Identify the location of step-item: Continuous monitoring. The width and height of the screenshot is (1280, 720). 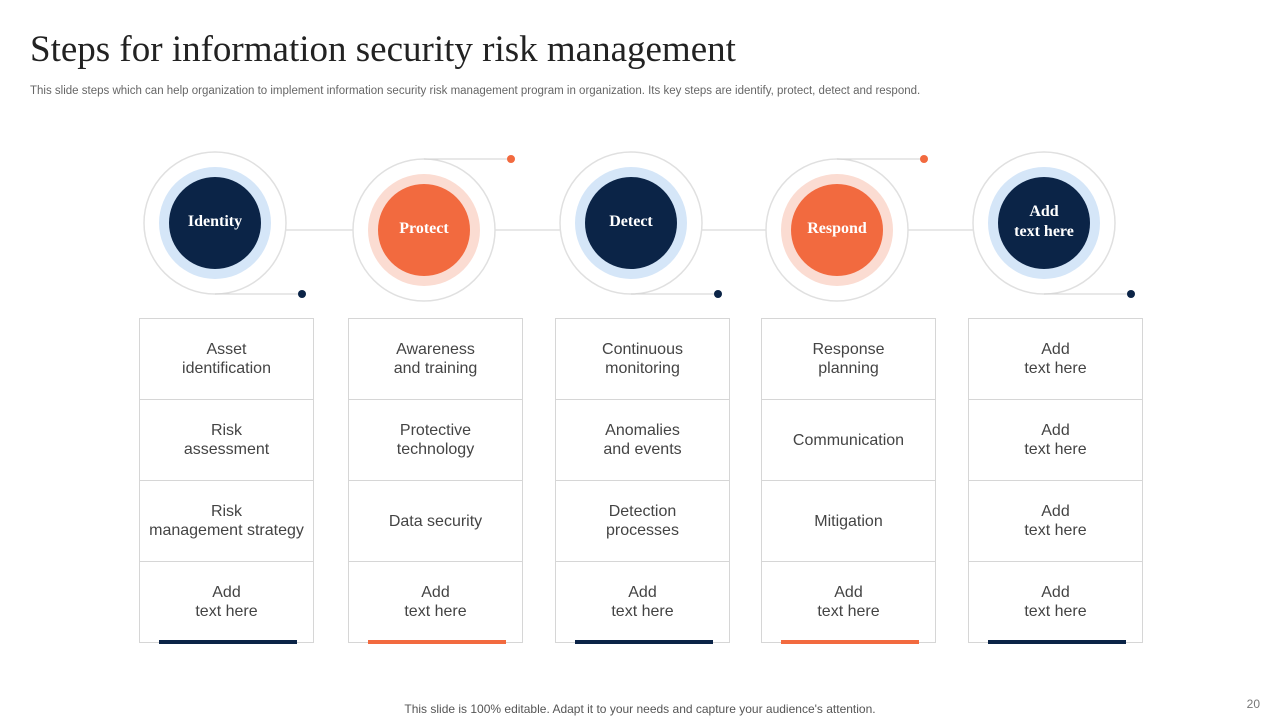
(642, 359).